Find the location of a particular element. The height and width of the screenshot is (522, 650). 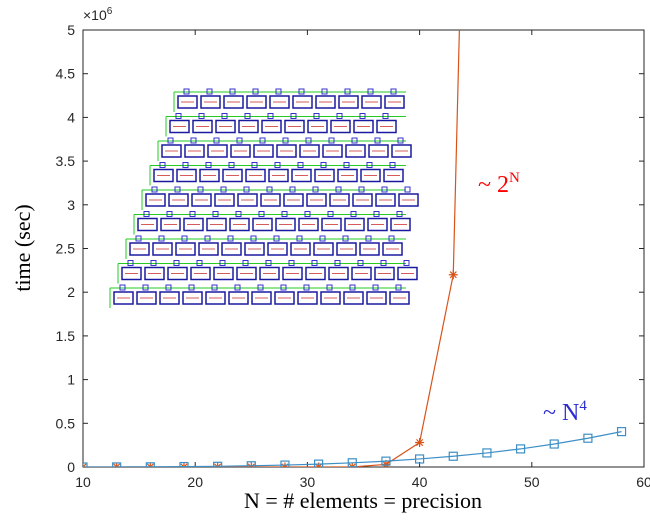

y-multiplier-base: ×10 is located at coordinates (95, 15).